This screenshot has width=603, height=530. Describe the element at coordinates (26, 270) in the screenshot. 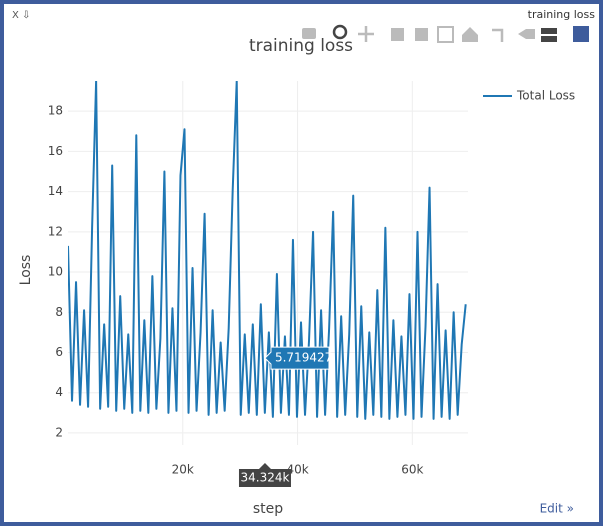

I see `y-axis-title: Loss` at that location.